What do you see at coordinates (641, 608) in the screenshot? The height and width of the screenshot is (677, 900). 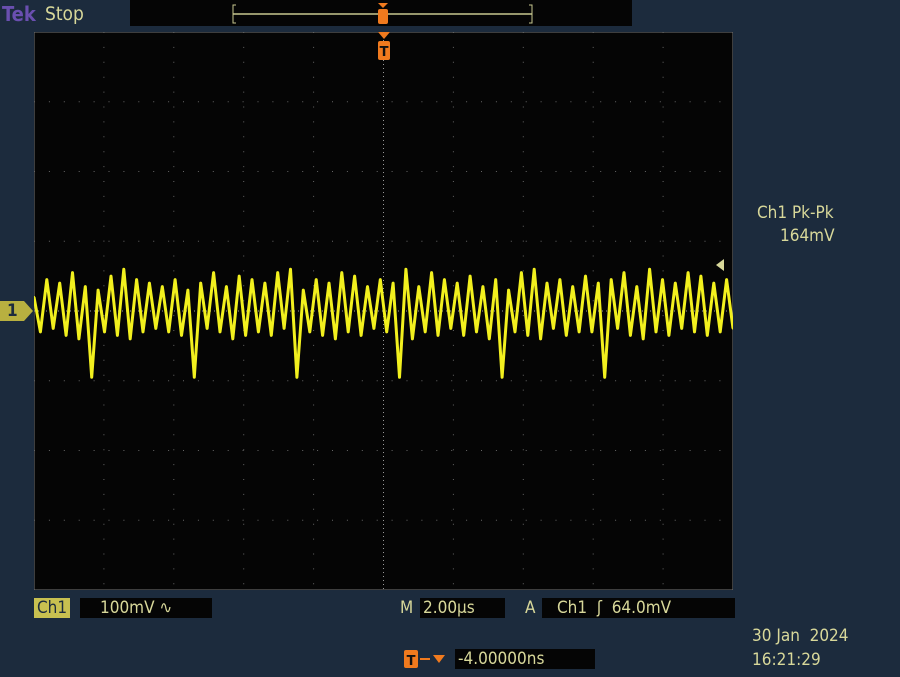 I see `trigger-level: 64.0mV` at bounding box center [641, 608].